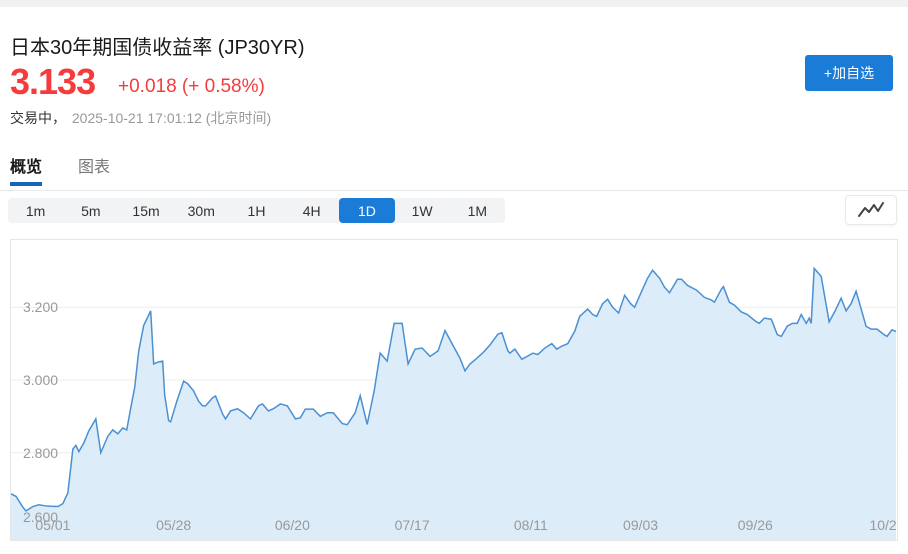 The width and height of the screenshot is (908, 554). I want to click on tab-divider, so click(454, 190).